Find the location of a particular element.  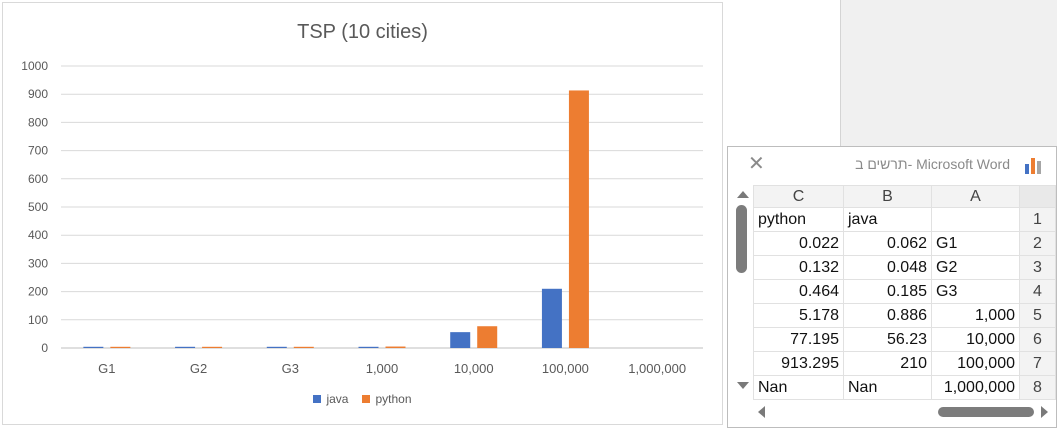

y-tick-label: 600 is located at coordinates (38, 179).